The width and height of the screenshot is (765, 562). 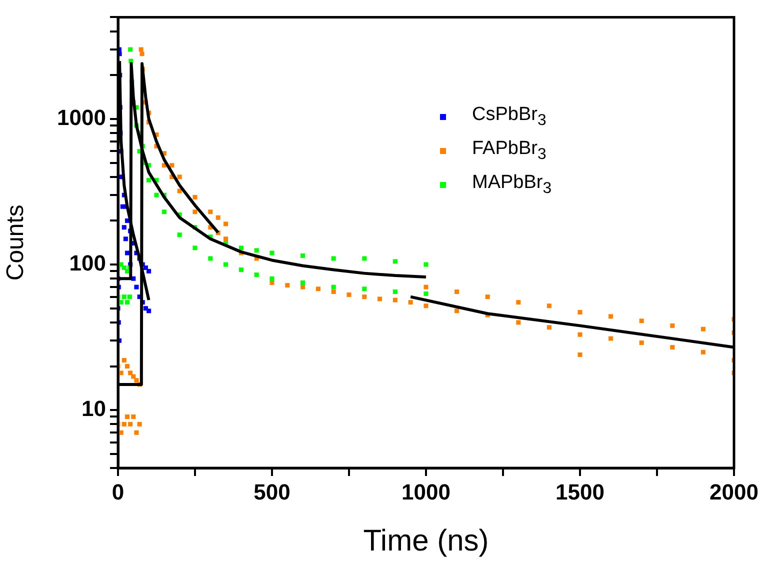 What do you see at coordinates (509, 117) in the screenshot?
I see `legend-label: CsPbBr$_{3}$` at bounding box center [509, 117].